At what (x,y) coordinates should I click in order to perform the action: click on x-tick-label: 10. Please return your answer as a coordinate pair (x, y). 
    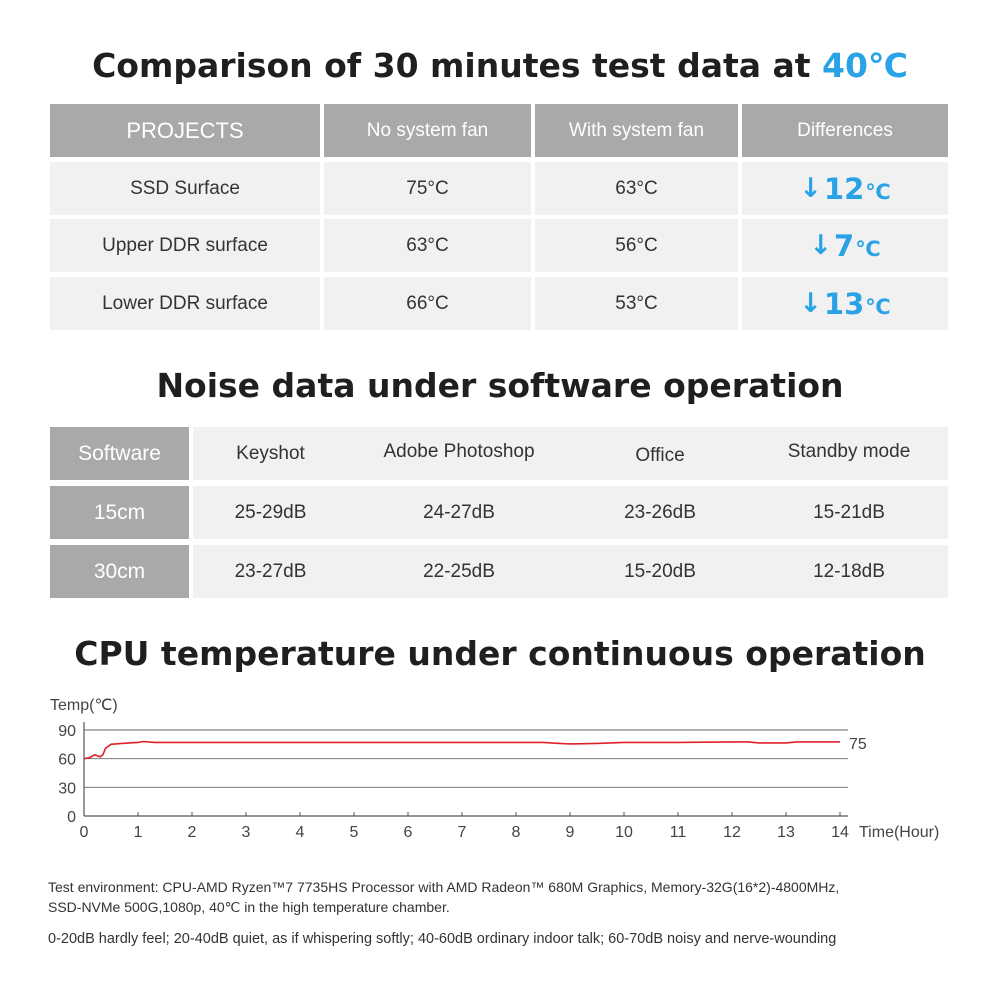
    Looking at the image, I should click on (624, 832).